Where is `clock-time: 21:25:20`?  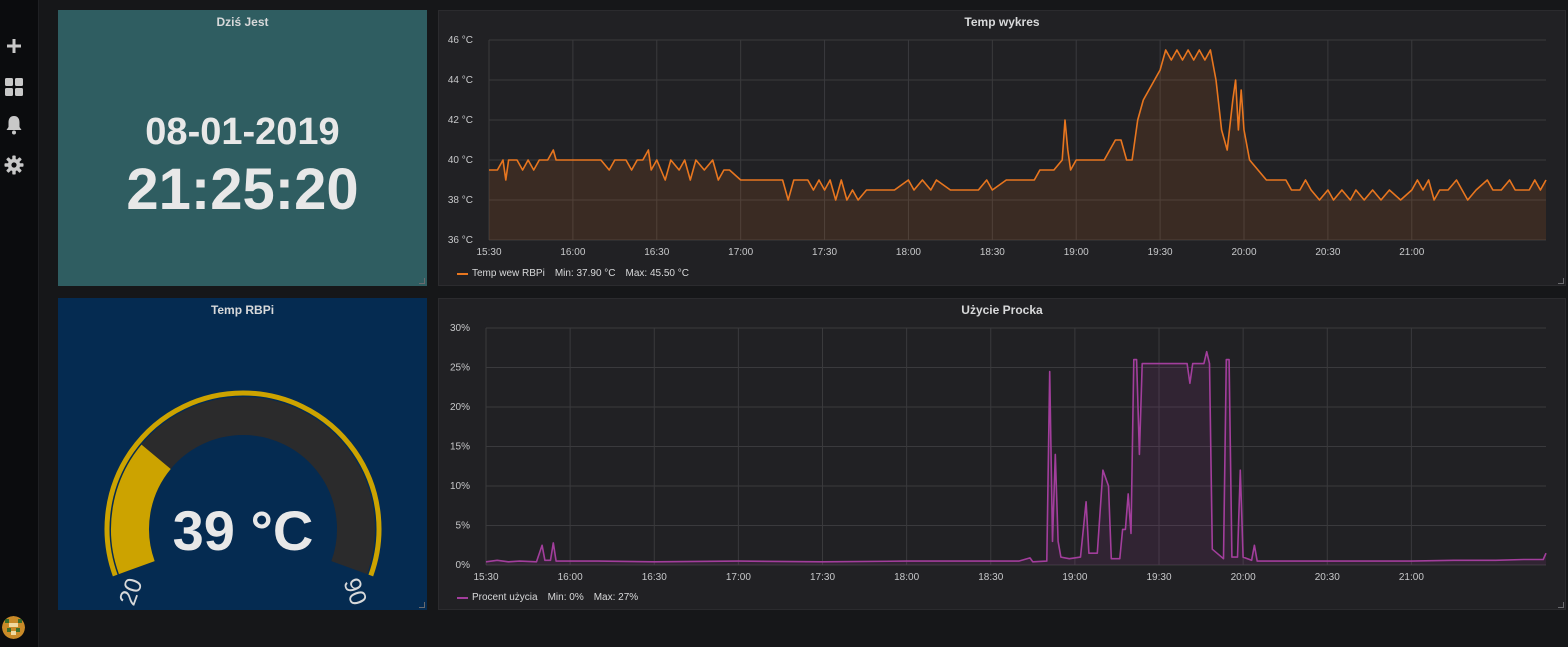 clock-time: 21:25:20 is located at coordinates (242, 189).